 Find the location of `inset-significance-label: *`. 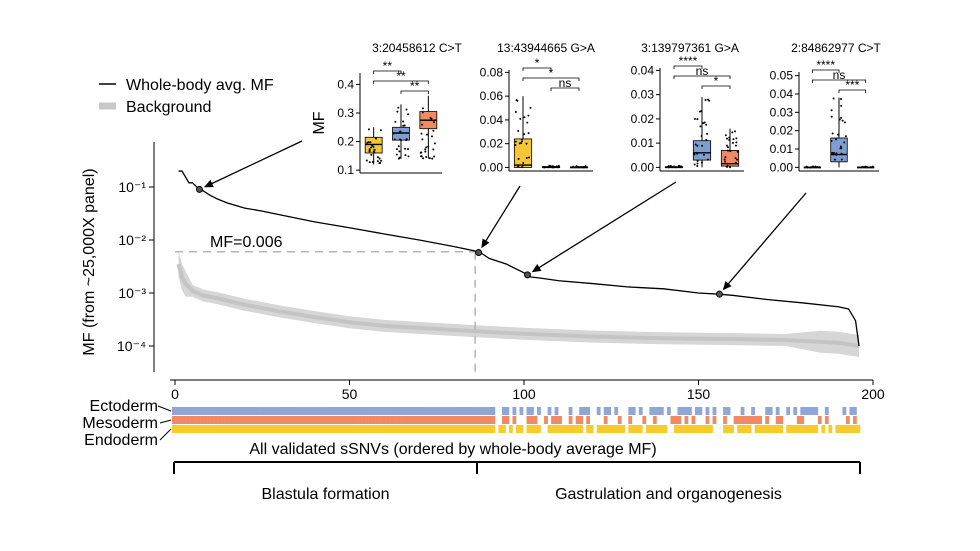

inset-significance-label: * is located at coordinates (716, 81).